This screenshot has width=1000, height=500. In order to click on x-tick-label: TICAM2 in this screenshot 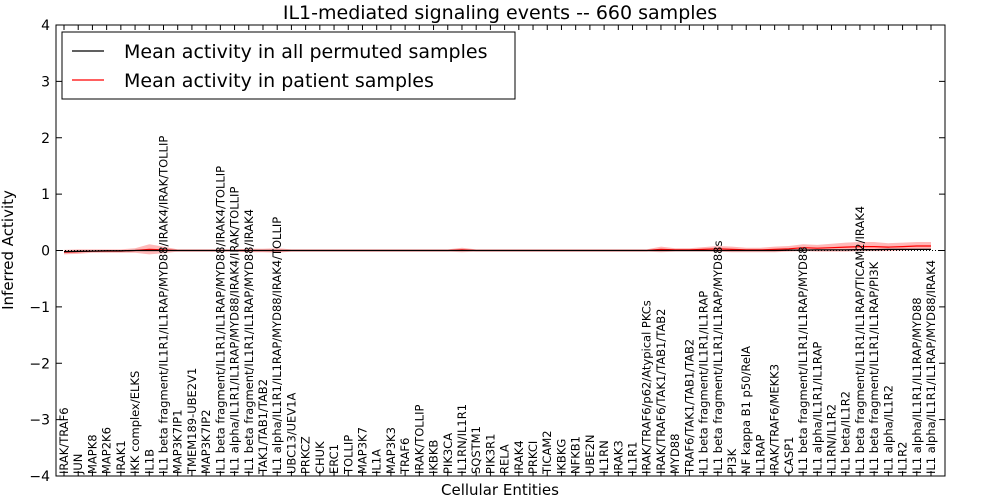, I will do `click(547, 452)`.